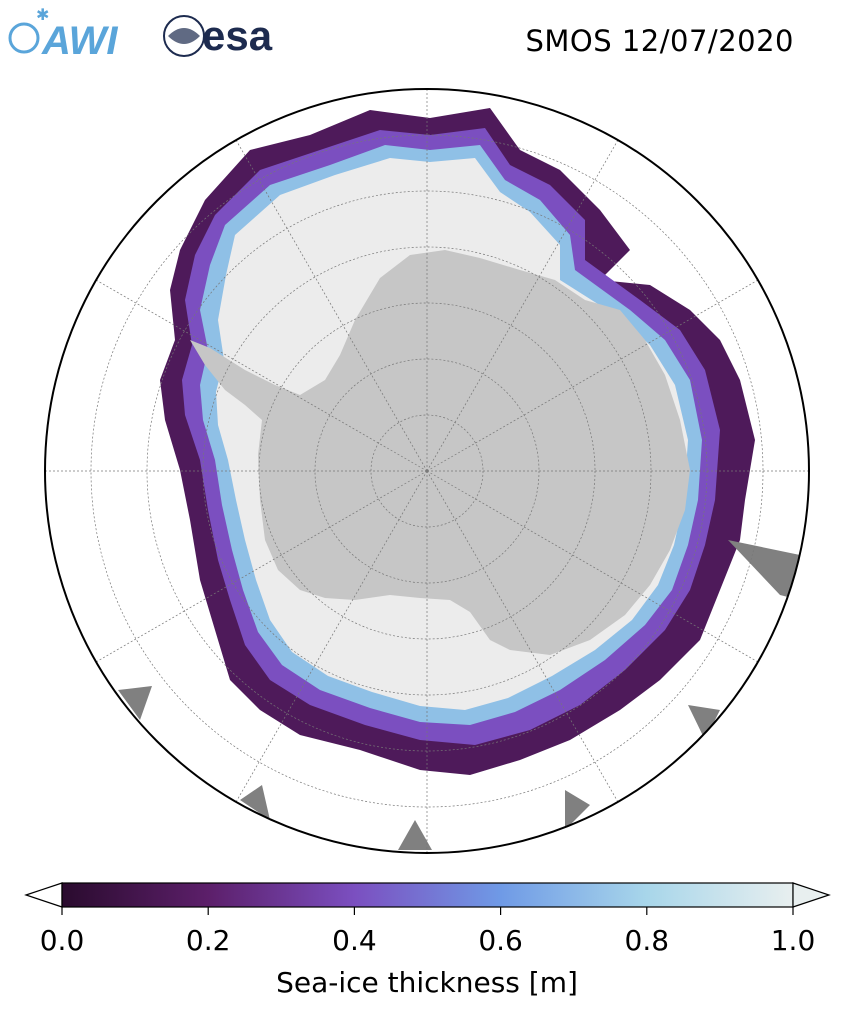 The image size is (854, 1026). Describe the element at coordinates (42, 15) in the screenshot. I see `awi-star-icon: ✱` at that location.